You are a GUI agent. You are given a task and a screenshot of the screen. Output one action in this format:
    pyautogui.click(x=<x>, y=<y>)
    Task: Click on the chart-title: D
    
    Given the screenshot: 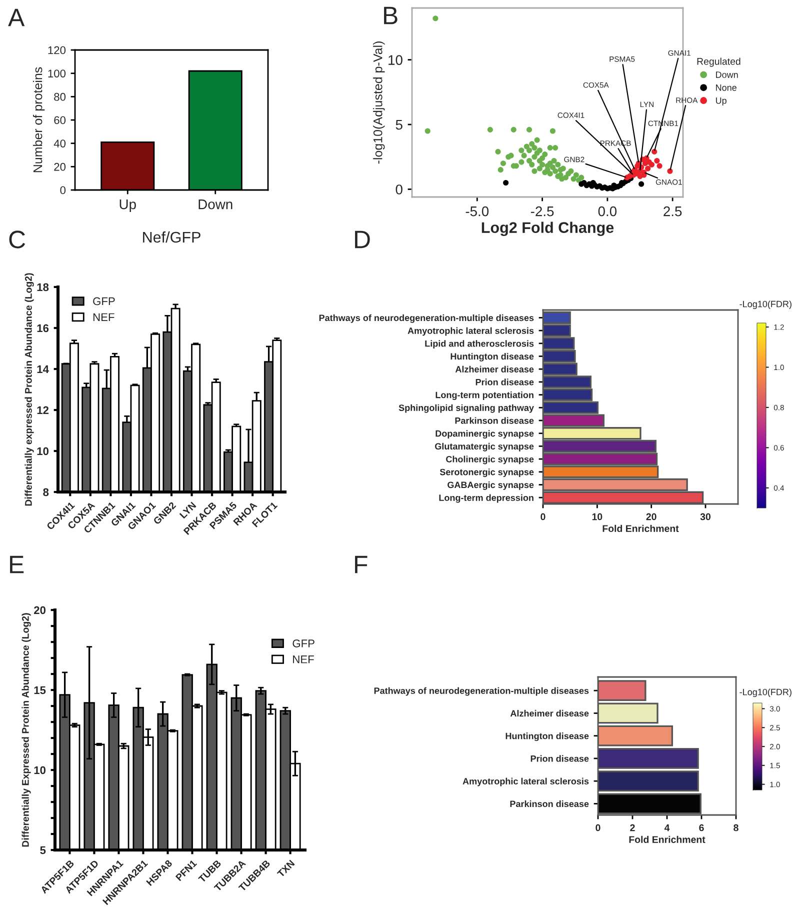 What is the action you would take?
    pyautogui.click(x=362, y=239)
    